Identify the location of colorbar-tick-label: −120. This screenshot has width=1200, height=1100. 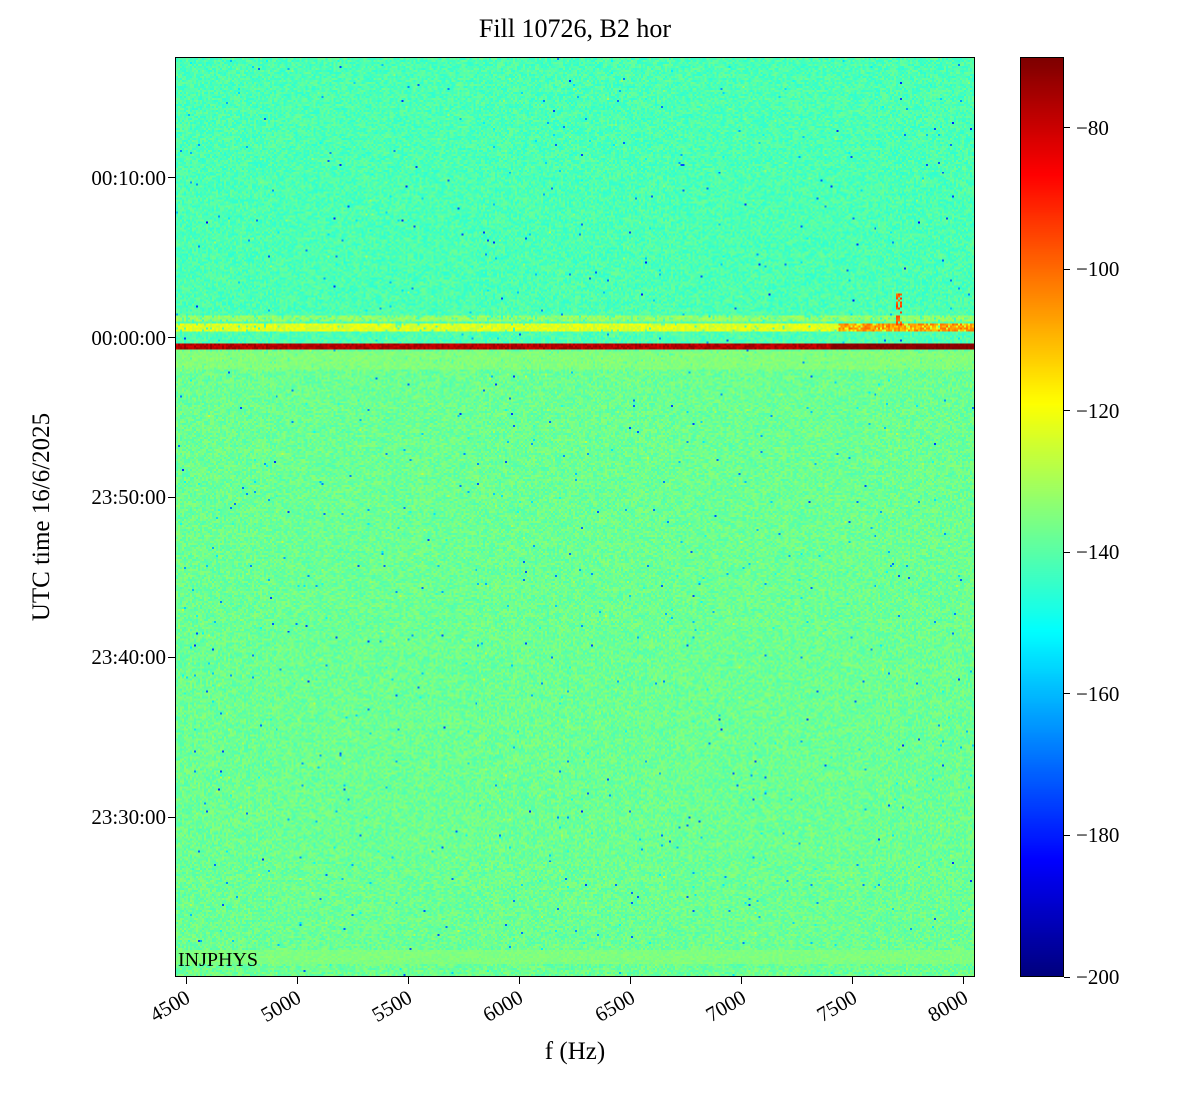
(1098, 410).